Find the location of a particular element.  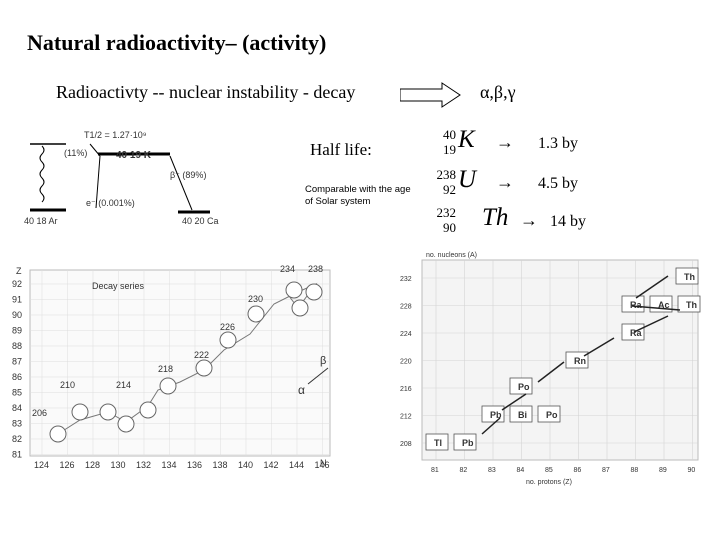

mass-label: 218 is located at coordinates (165, 369).